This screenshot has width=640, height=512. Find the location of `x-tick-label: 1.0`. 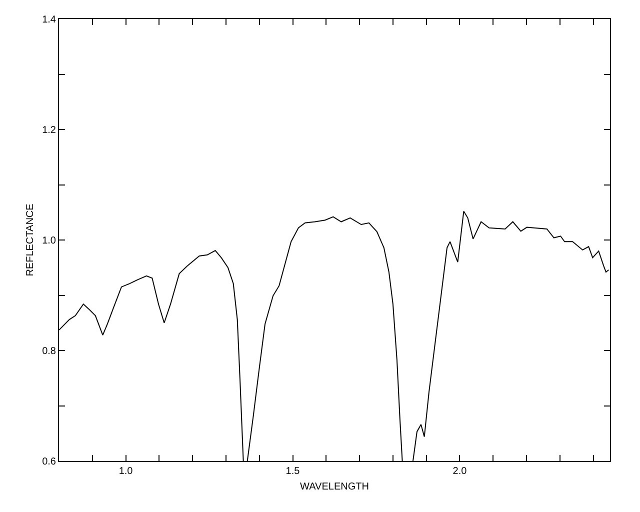

x-tick-label: 1.0 is located at coordinates (126, 471).